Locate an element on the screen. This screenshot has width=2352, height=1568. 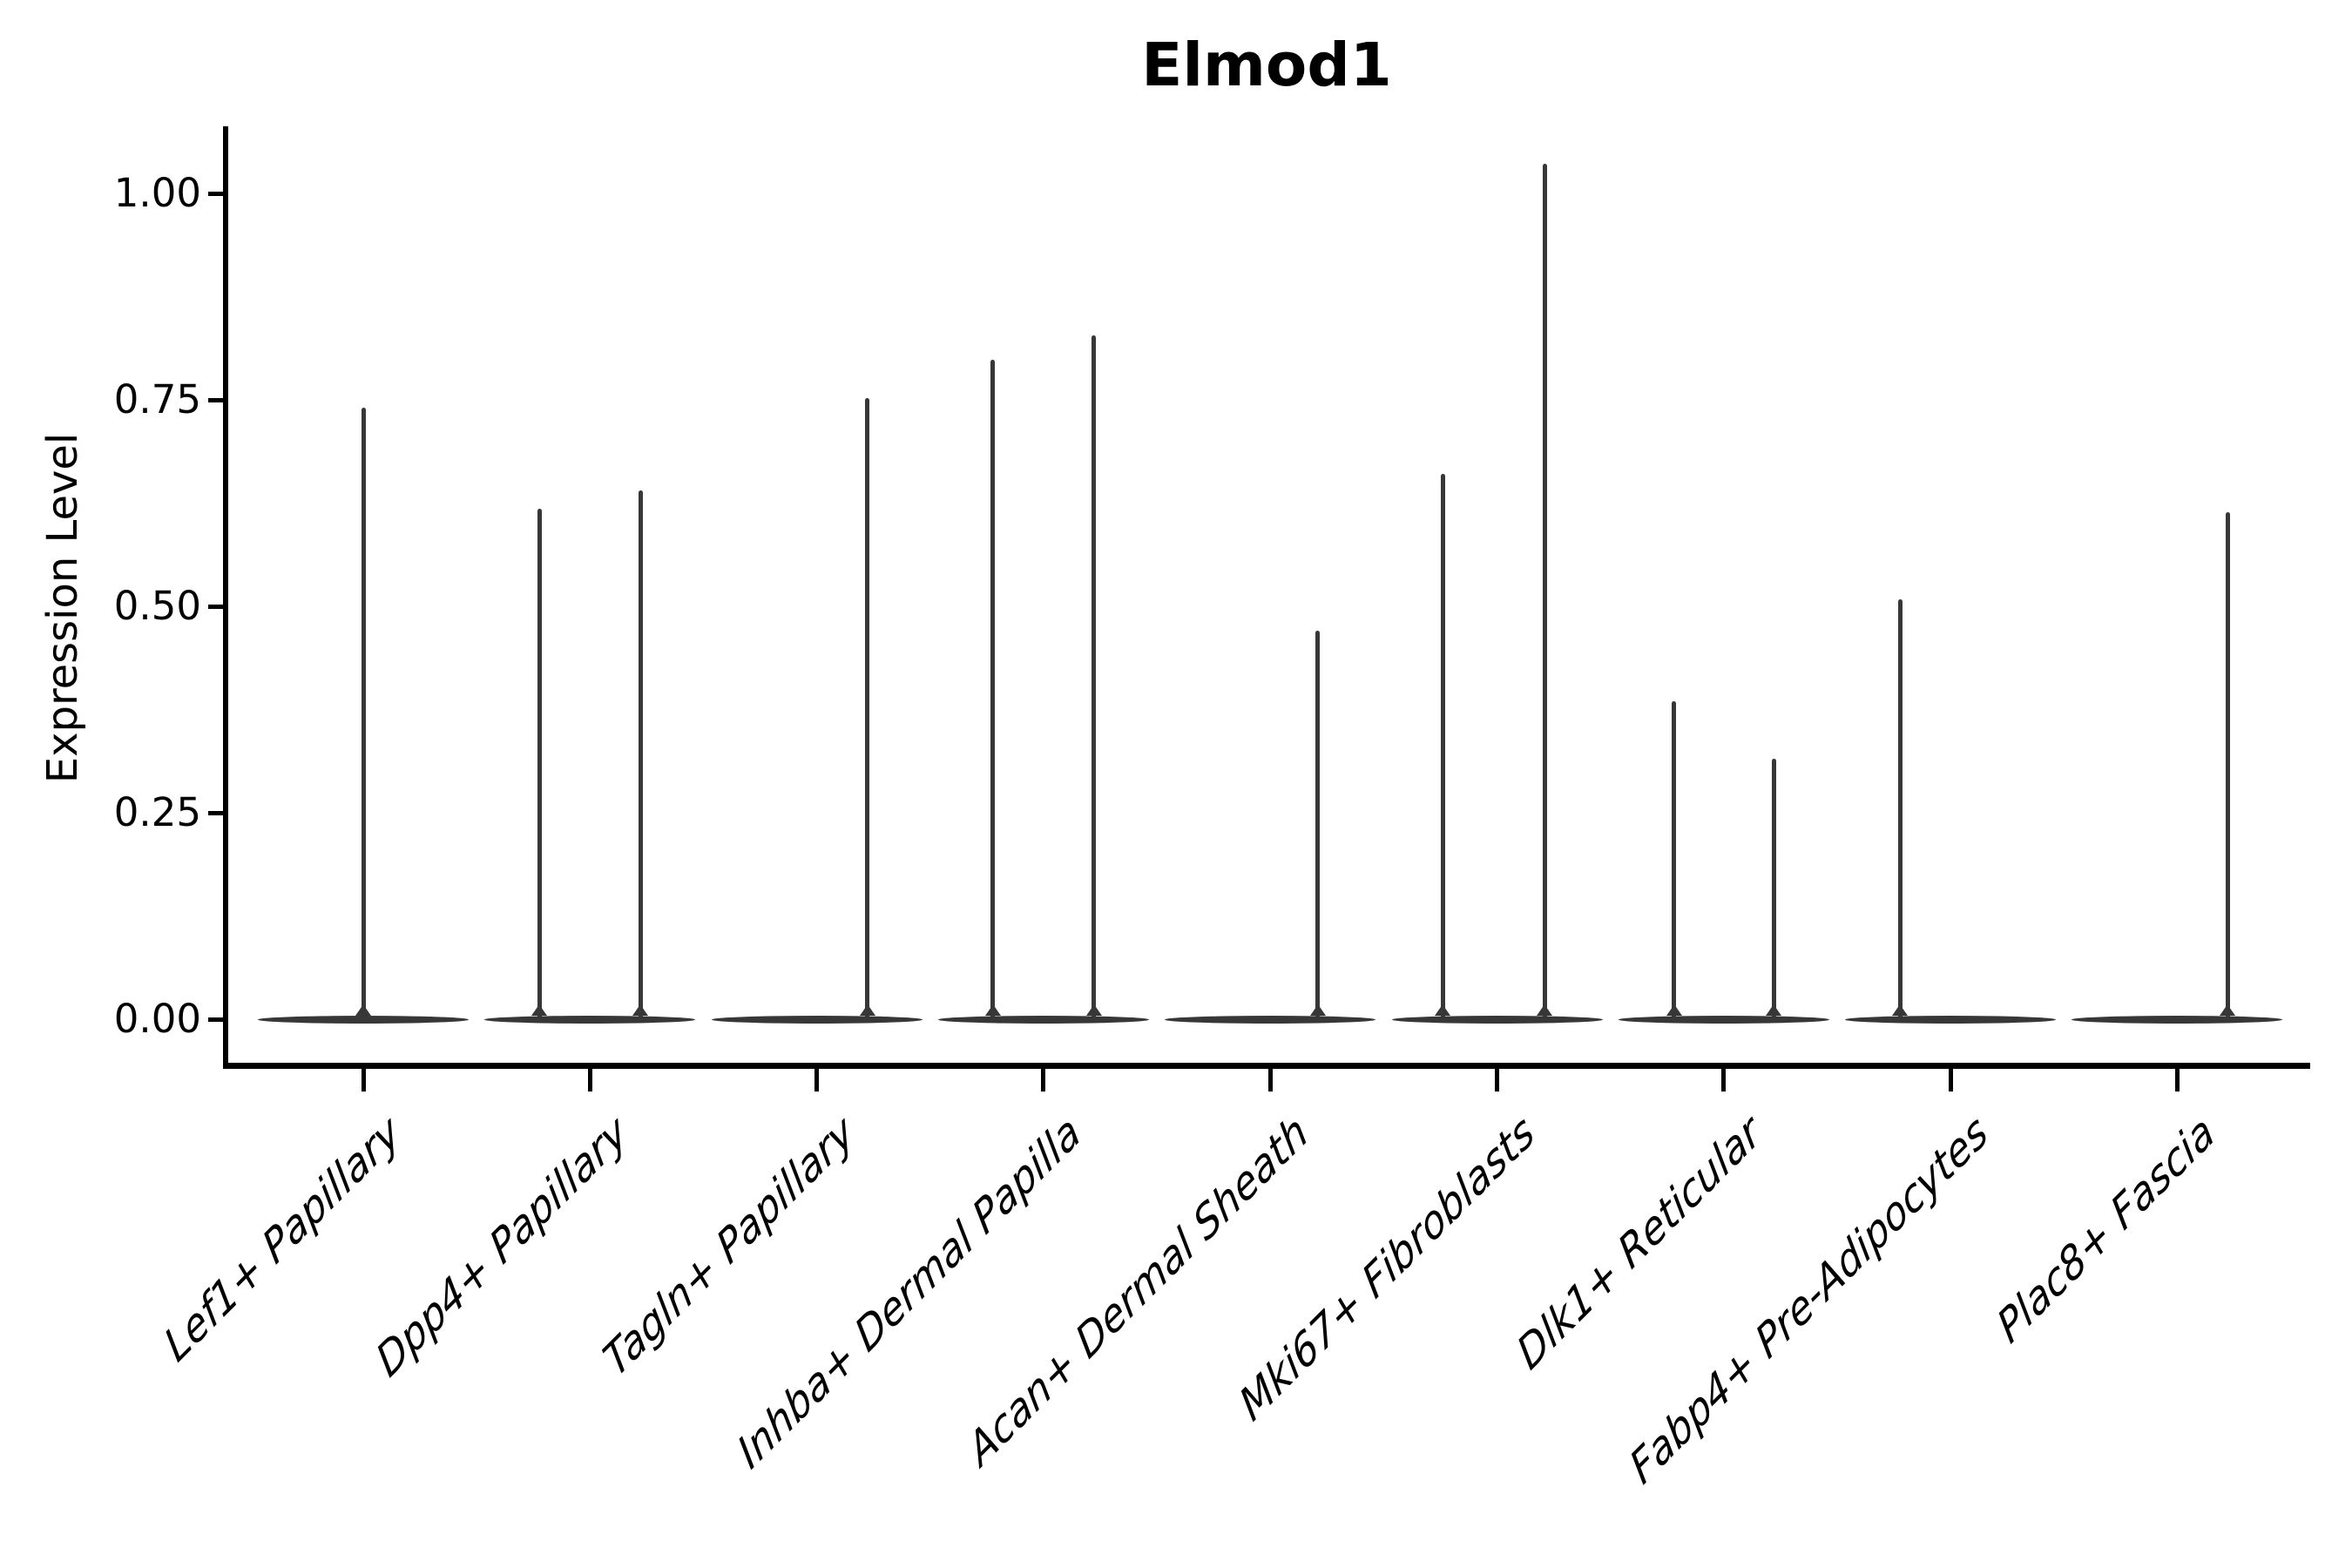
y-tick-label: 0.25 is located at coordinates (157, 812).